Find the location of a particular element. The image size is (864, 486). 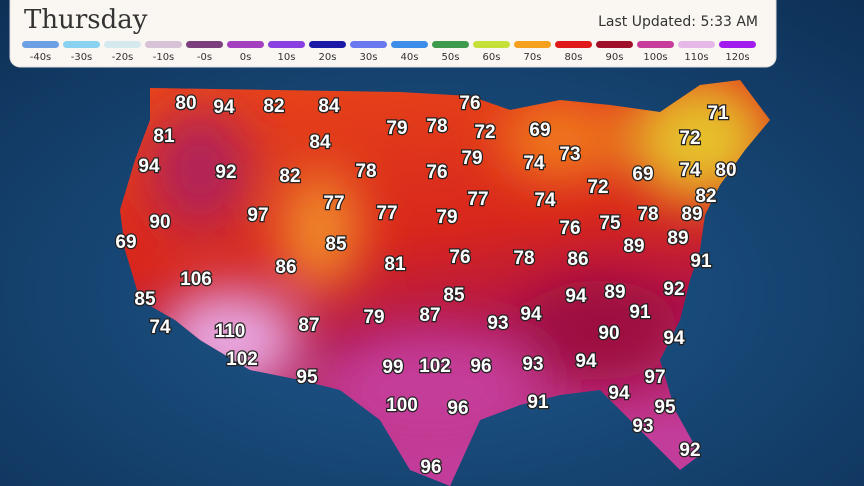

day-title: Thursday is located at coordinates (86, 20).